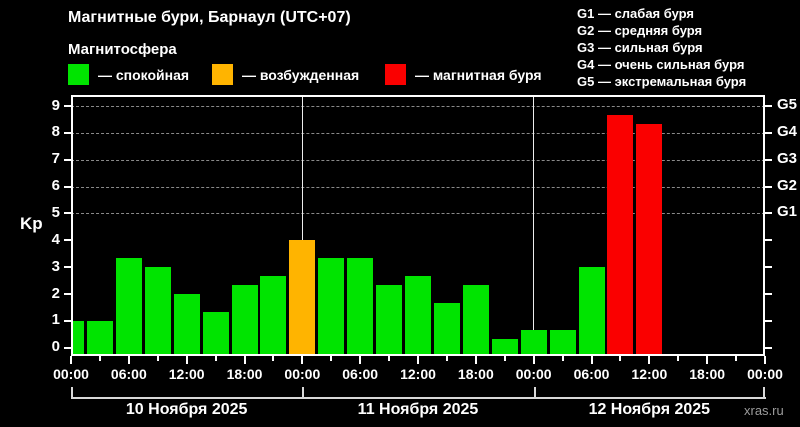  Describe the element at coordinates (55, 266) in the screenshot. I see `y-axis-tick-label: 3` at that location.